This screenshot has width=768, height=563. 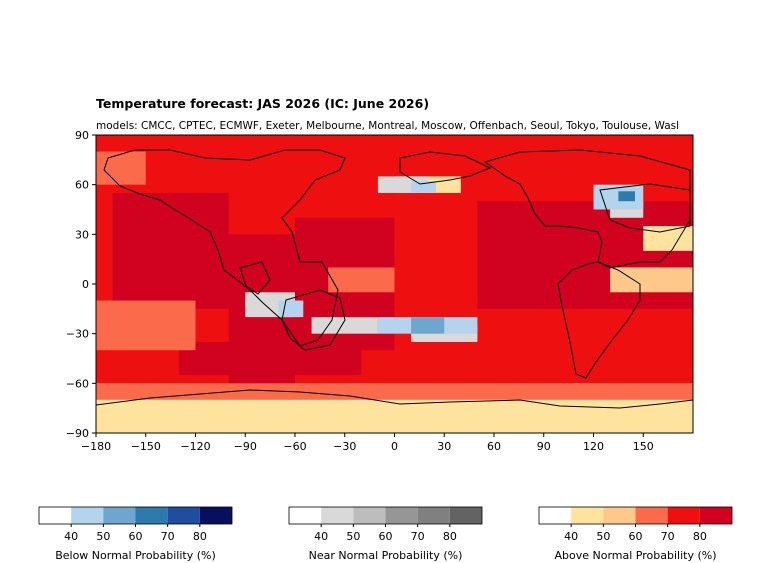 What do you see at coordinates (82, 185) in the screenshot?
I see `y-tick-label: 60` at bounding box center [82, 185].